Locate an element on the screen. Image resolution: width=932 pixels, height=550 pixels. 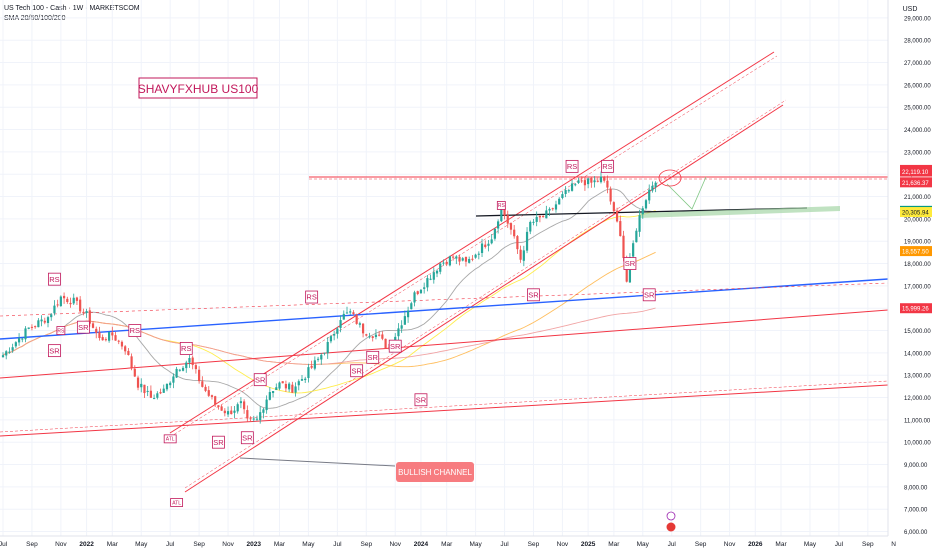
time-tick-label: N is located at coordinates (893, 544).